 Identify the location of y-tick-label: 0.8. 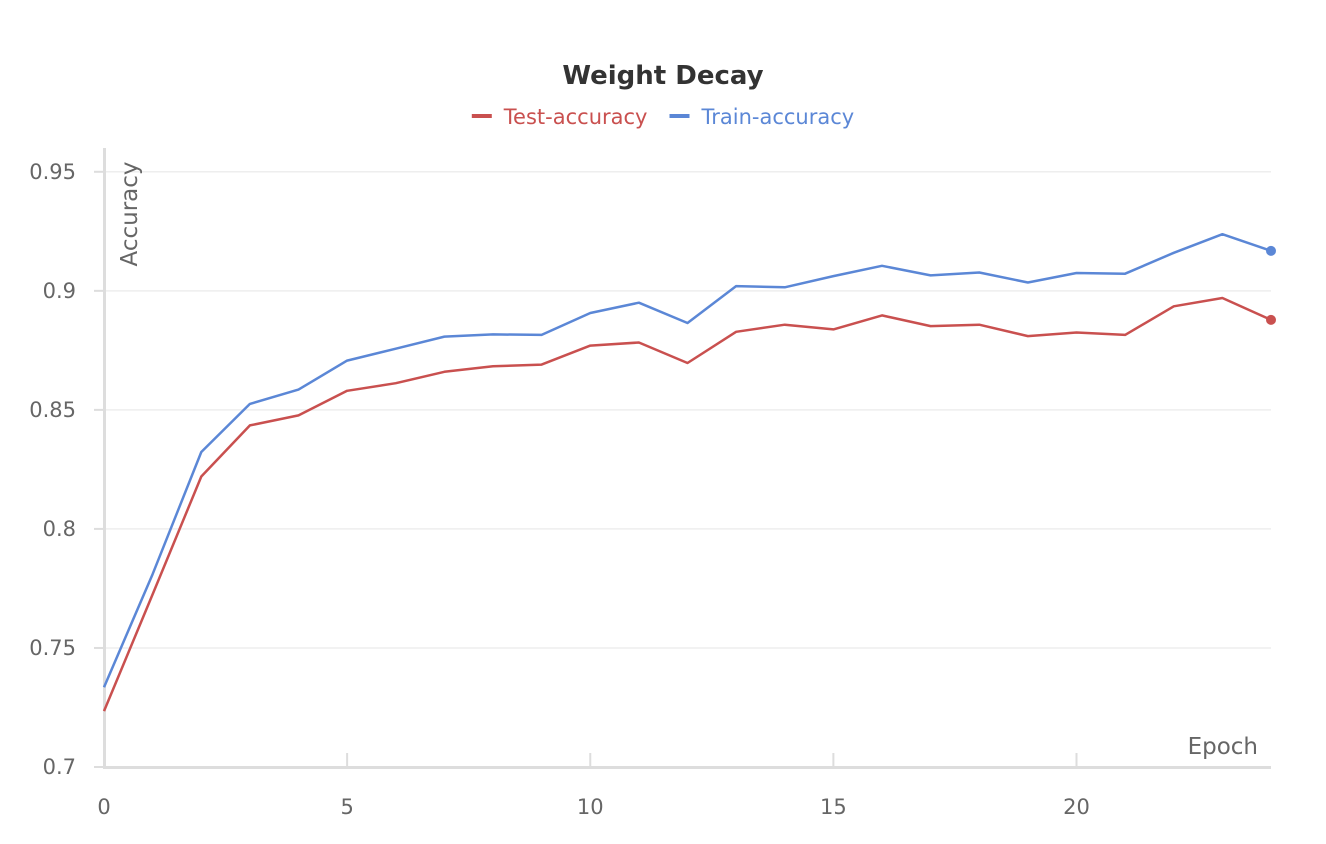
(59, 529).